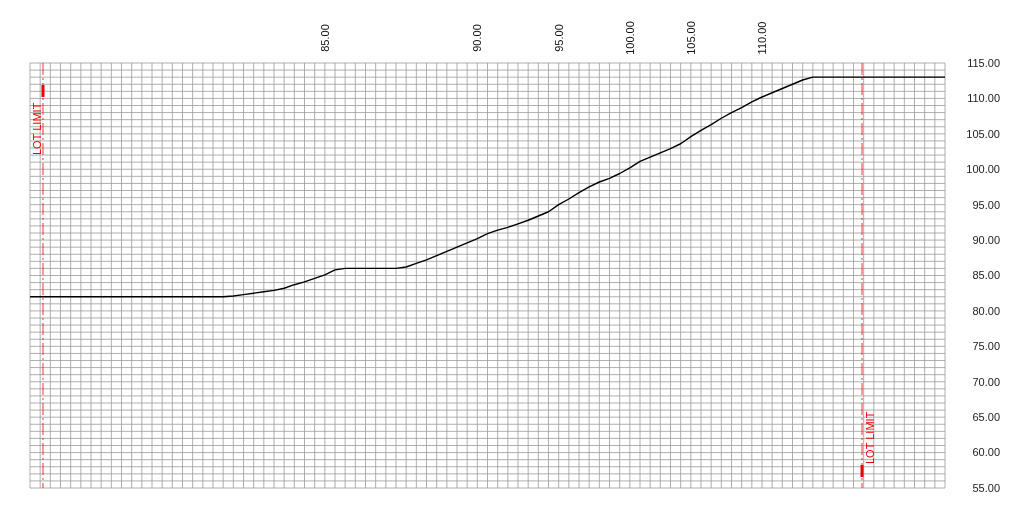 The height and width of the screenshot is (519, 1024). Describe the element at coordinates (986, 417) in the screenshot. I see `y-tick-label: 65.00` at that location.